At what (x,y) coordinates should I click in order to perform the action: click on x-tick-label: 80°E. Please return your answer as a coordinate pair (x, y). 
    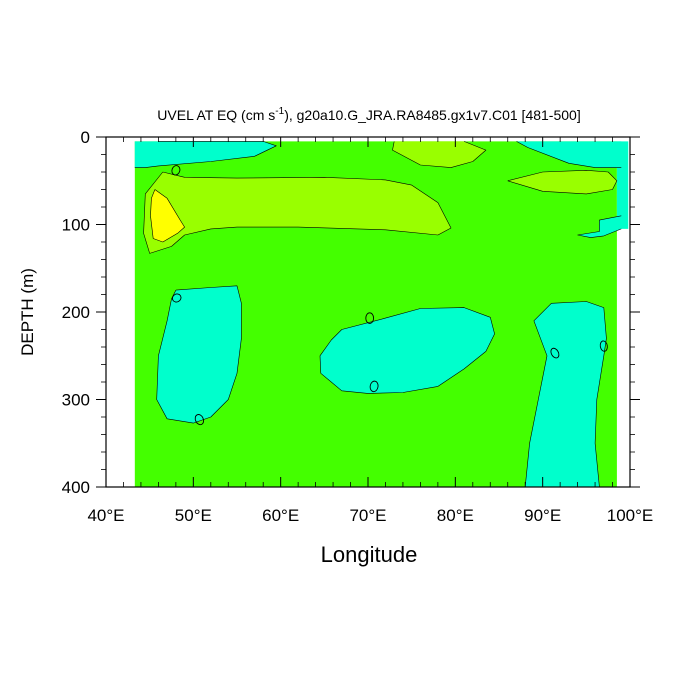
    Looking at the image, I should click on (455, 515).